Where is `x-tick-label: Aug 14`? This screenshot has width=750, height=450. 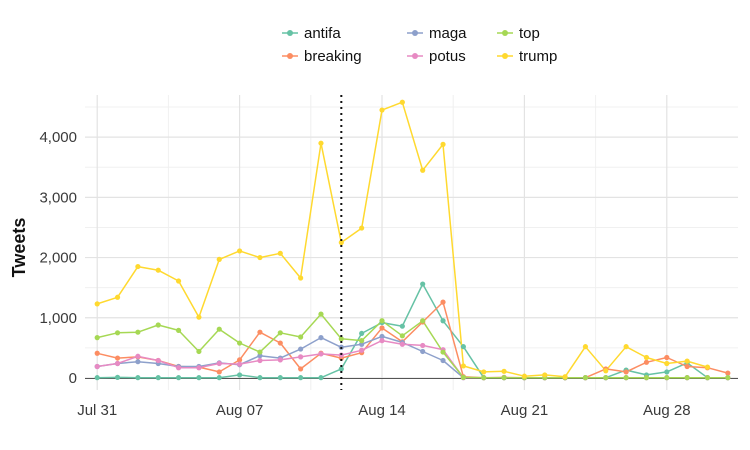 x-tick-label: Aug 14 is located at coordinates (382, 410).